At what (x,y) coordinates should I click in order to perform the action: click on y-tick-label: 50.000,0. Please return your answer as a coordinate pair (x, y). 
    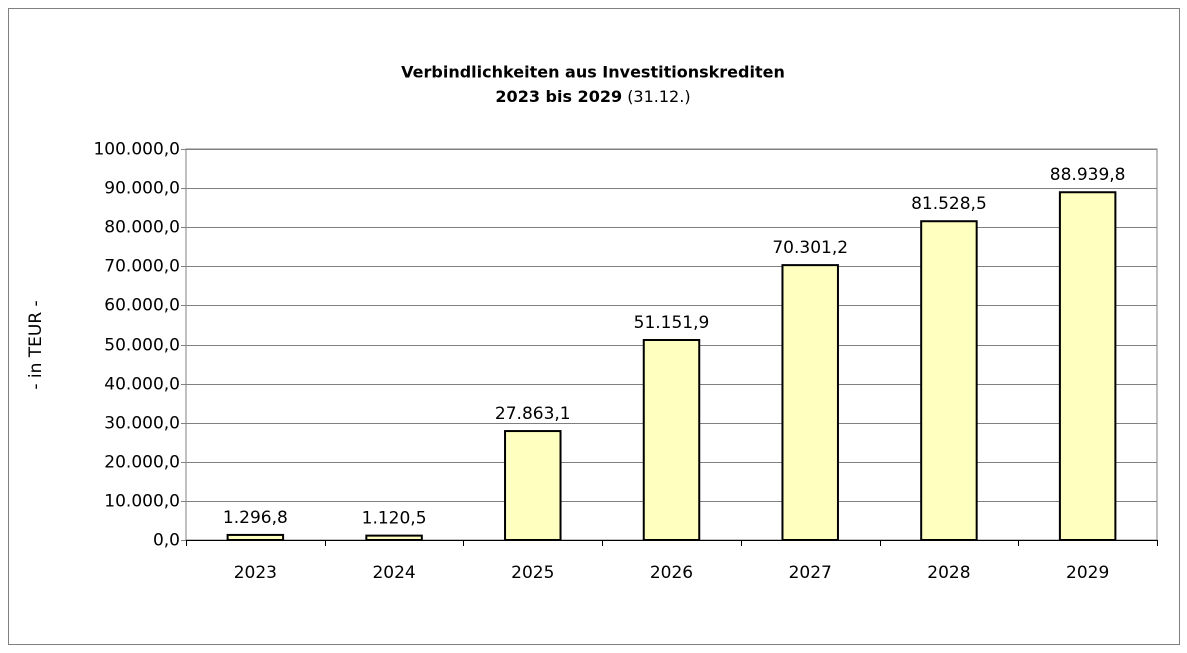
    Looking at the image, I should click on (142, 346).